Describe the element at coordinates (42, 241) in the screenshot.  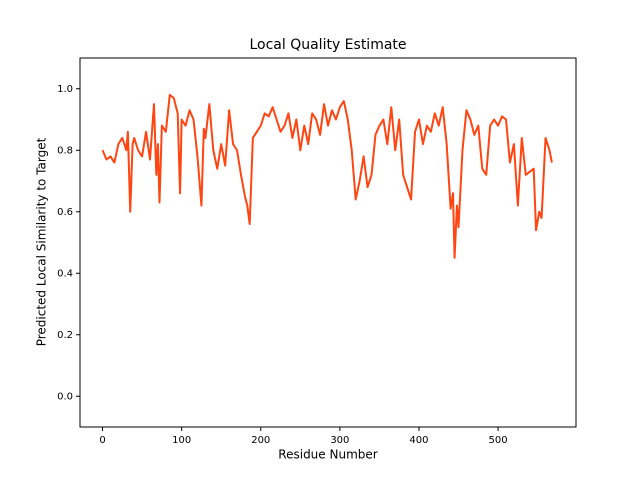
I see `y-axis-label: Predicted Local Similarity to Target` at that location.